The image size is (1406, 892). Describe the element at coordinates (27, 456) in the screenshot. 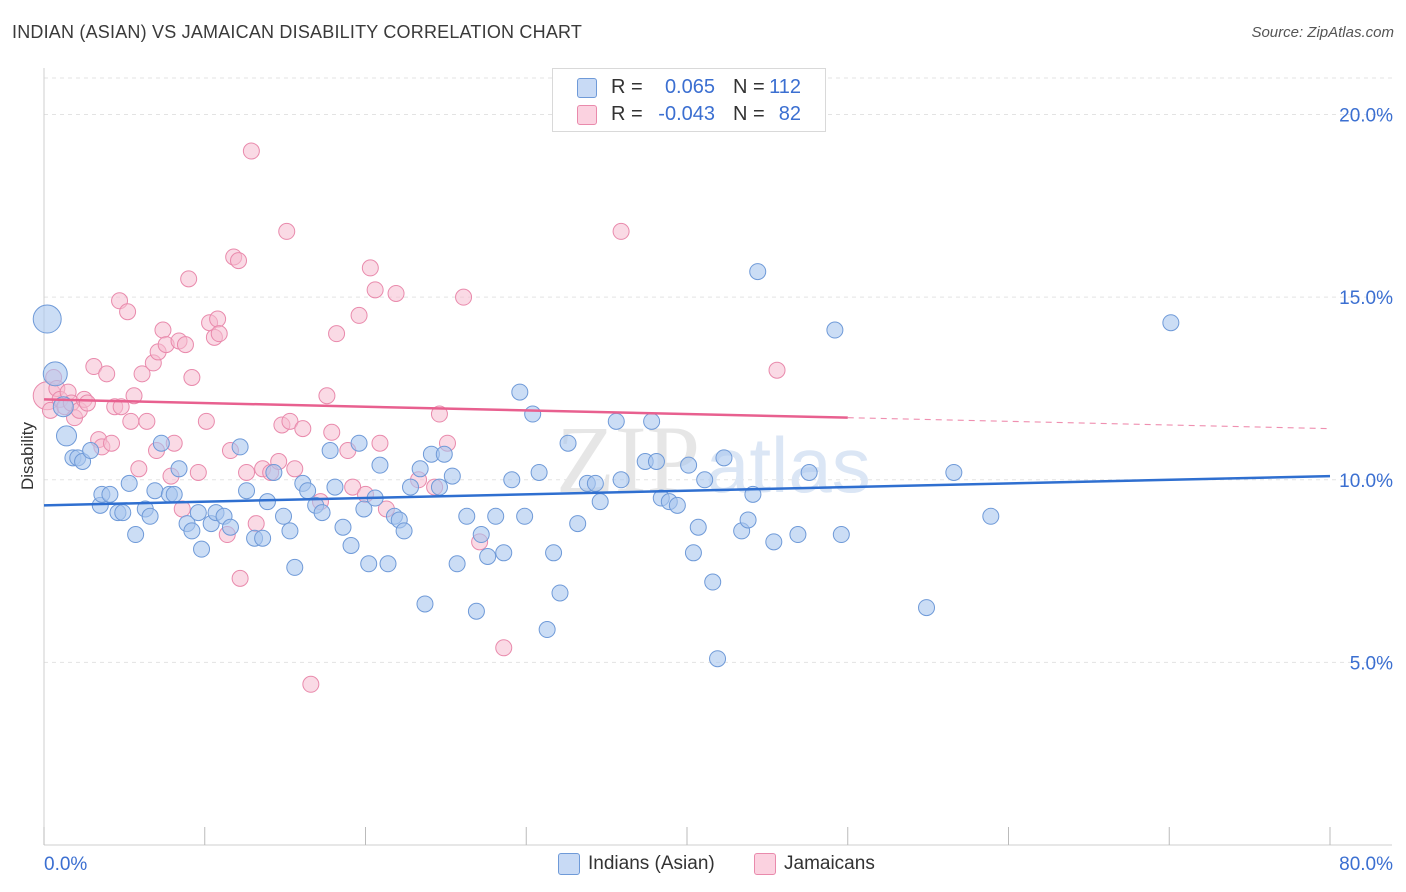

I see `y-axis-label: Disability` at that location.